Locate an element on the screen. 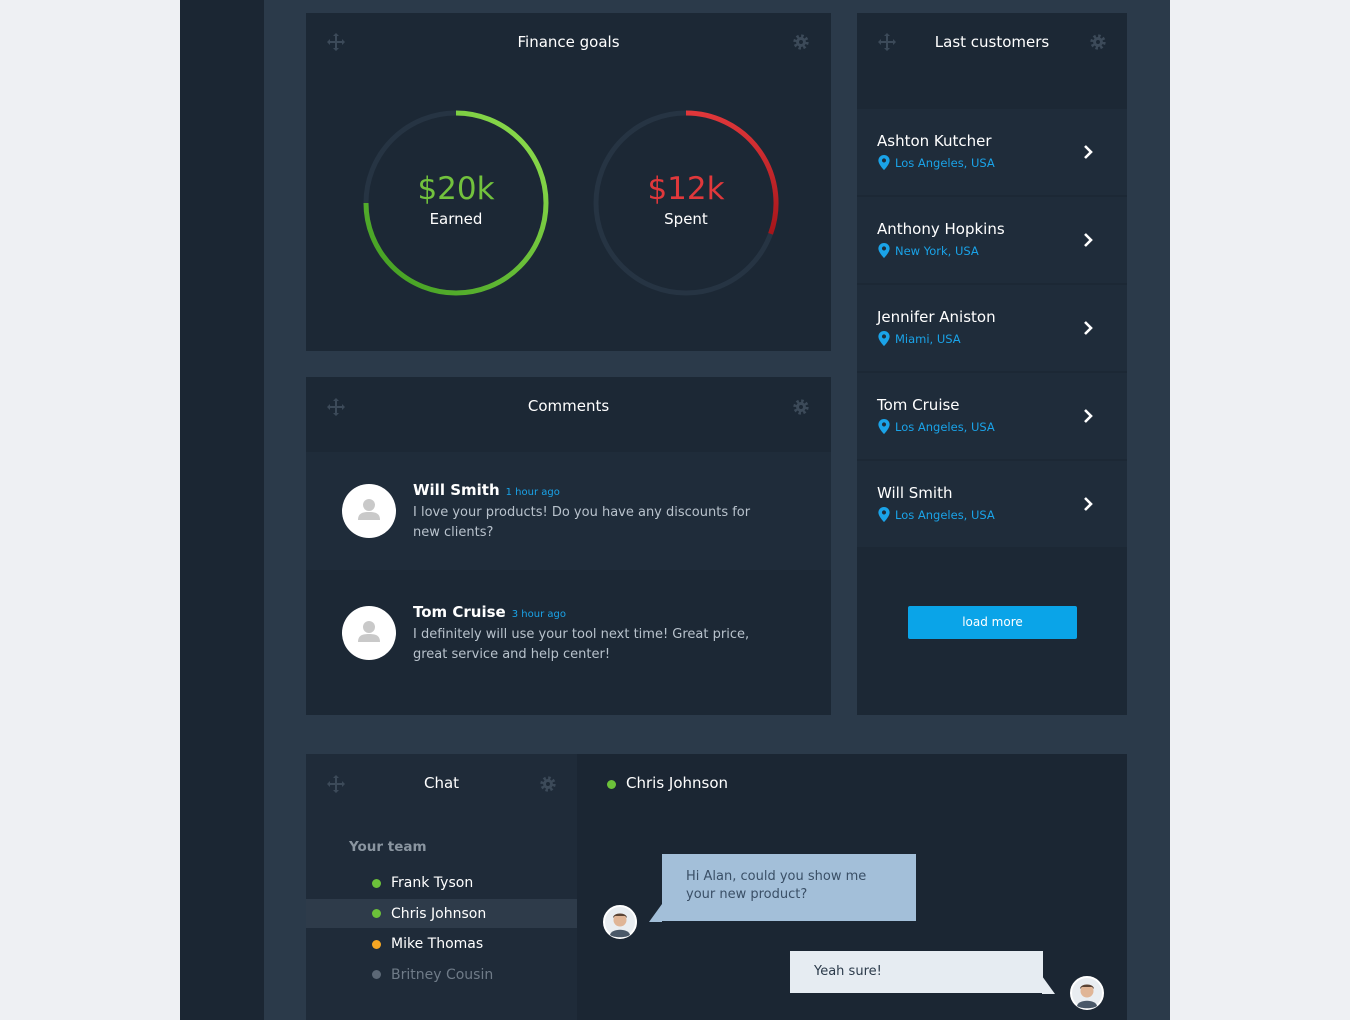  customer-row: Tom Cruise Los Angeles, USA is located at coordinates (992, 416).